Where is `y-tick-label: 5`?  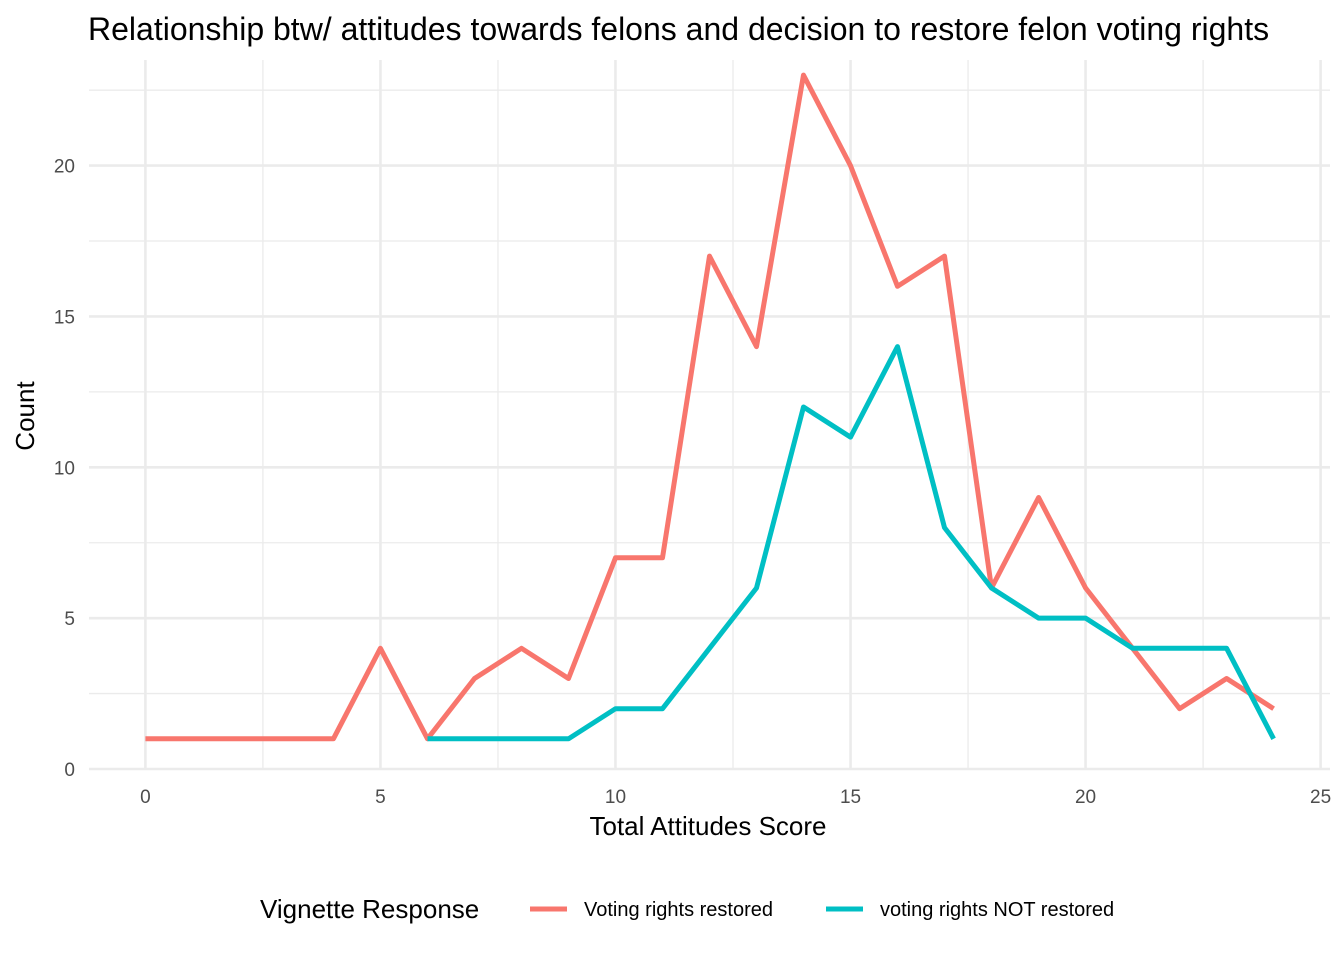
y-tick-label: 5 is located at coordinates (69, 619).